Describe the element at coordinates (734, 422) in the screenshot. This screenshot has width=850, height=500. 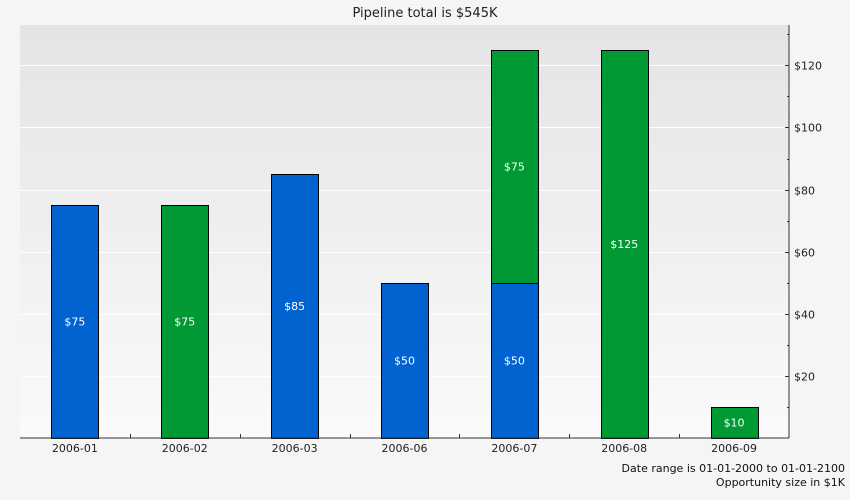
I see `data-label: $10` at that location.